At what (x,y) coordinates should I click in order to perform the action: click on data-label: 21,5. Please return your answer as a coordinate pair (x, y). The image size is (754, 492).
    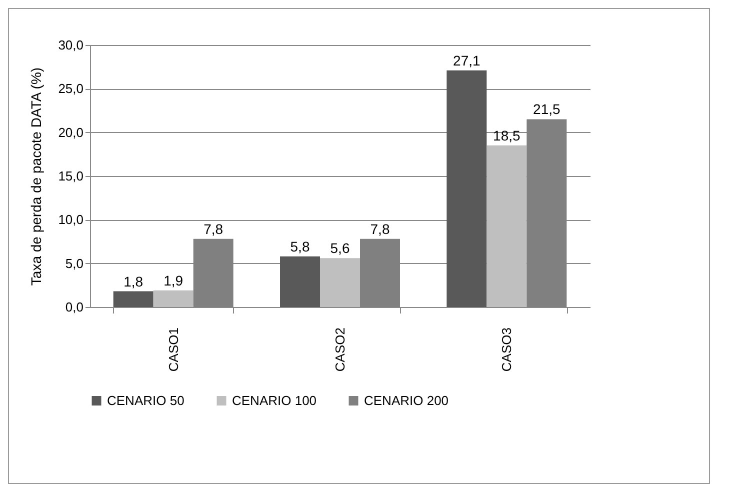
    Looking at the image, I should click on (547, 109).